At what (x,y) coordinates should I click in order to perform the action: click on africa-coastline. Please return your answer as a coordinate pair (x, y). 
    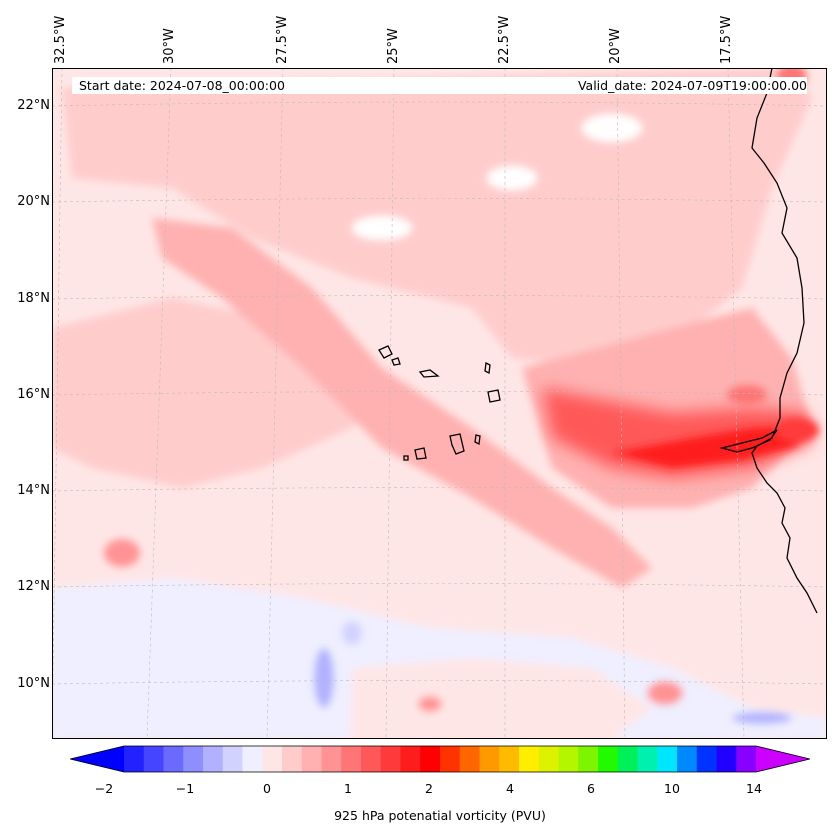
    Looking at the image, I should click on (784, 341).